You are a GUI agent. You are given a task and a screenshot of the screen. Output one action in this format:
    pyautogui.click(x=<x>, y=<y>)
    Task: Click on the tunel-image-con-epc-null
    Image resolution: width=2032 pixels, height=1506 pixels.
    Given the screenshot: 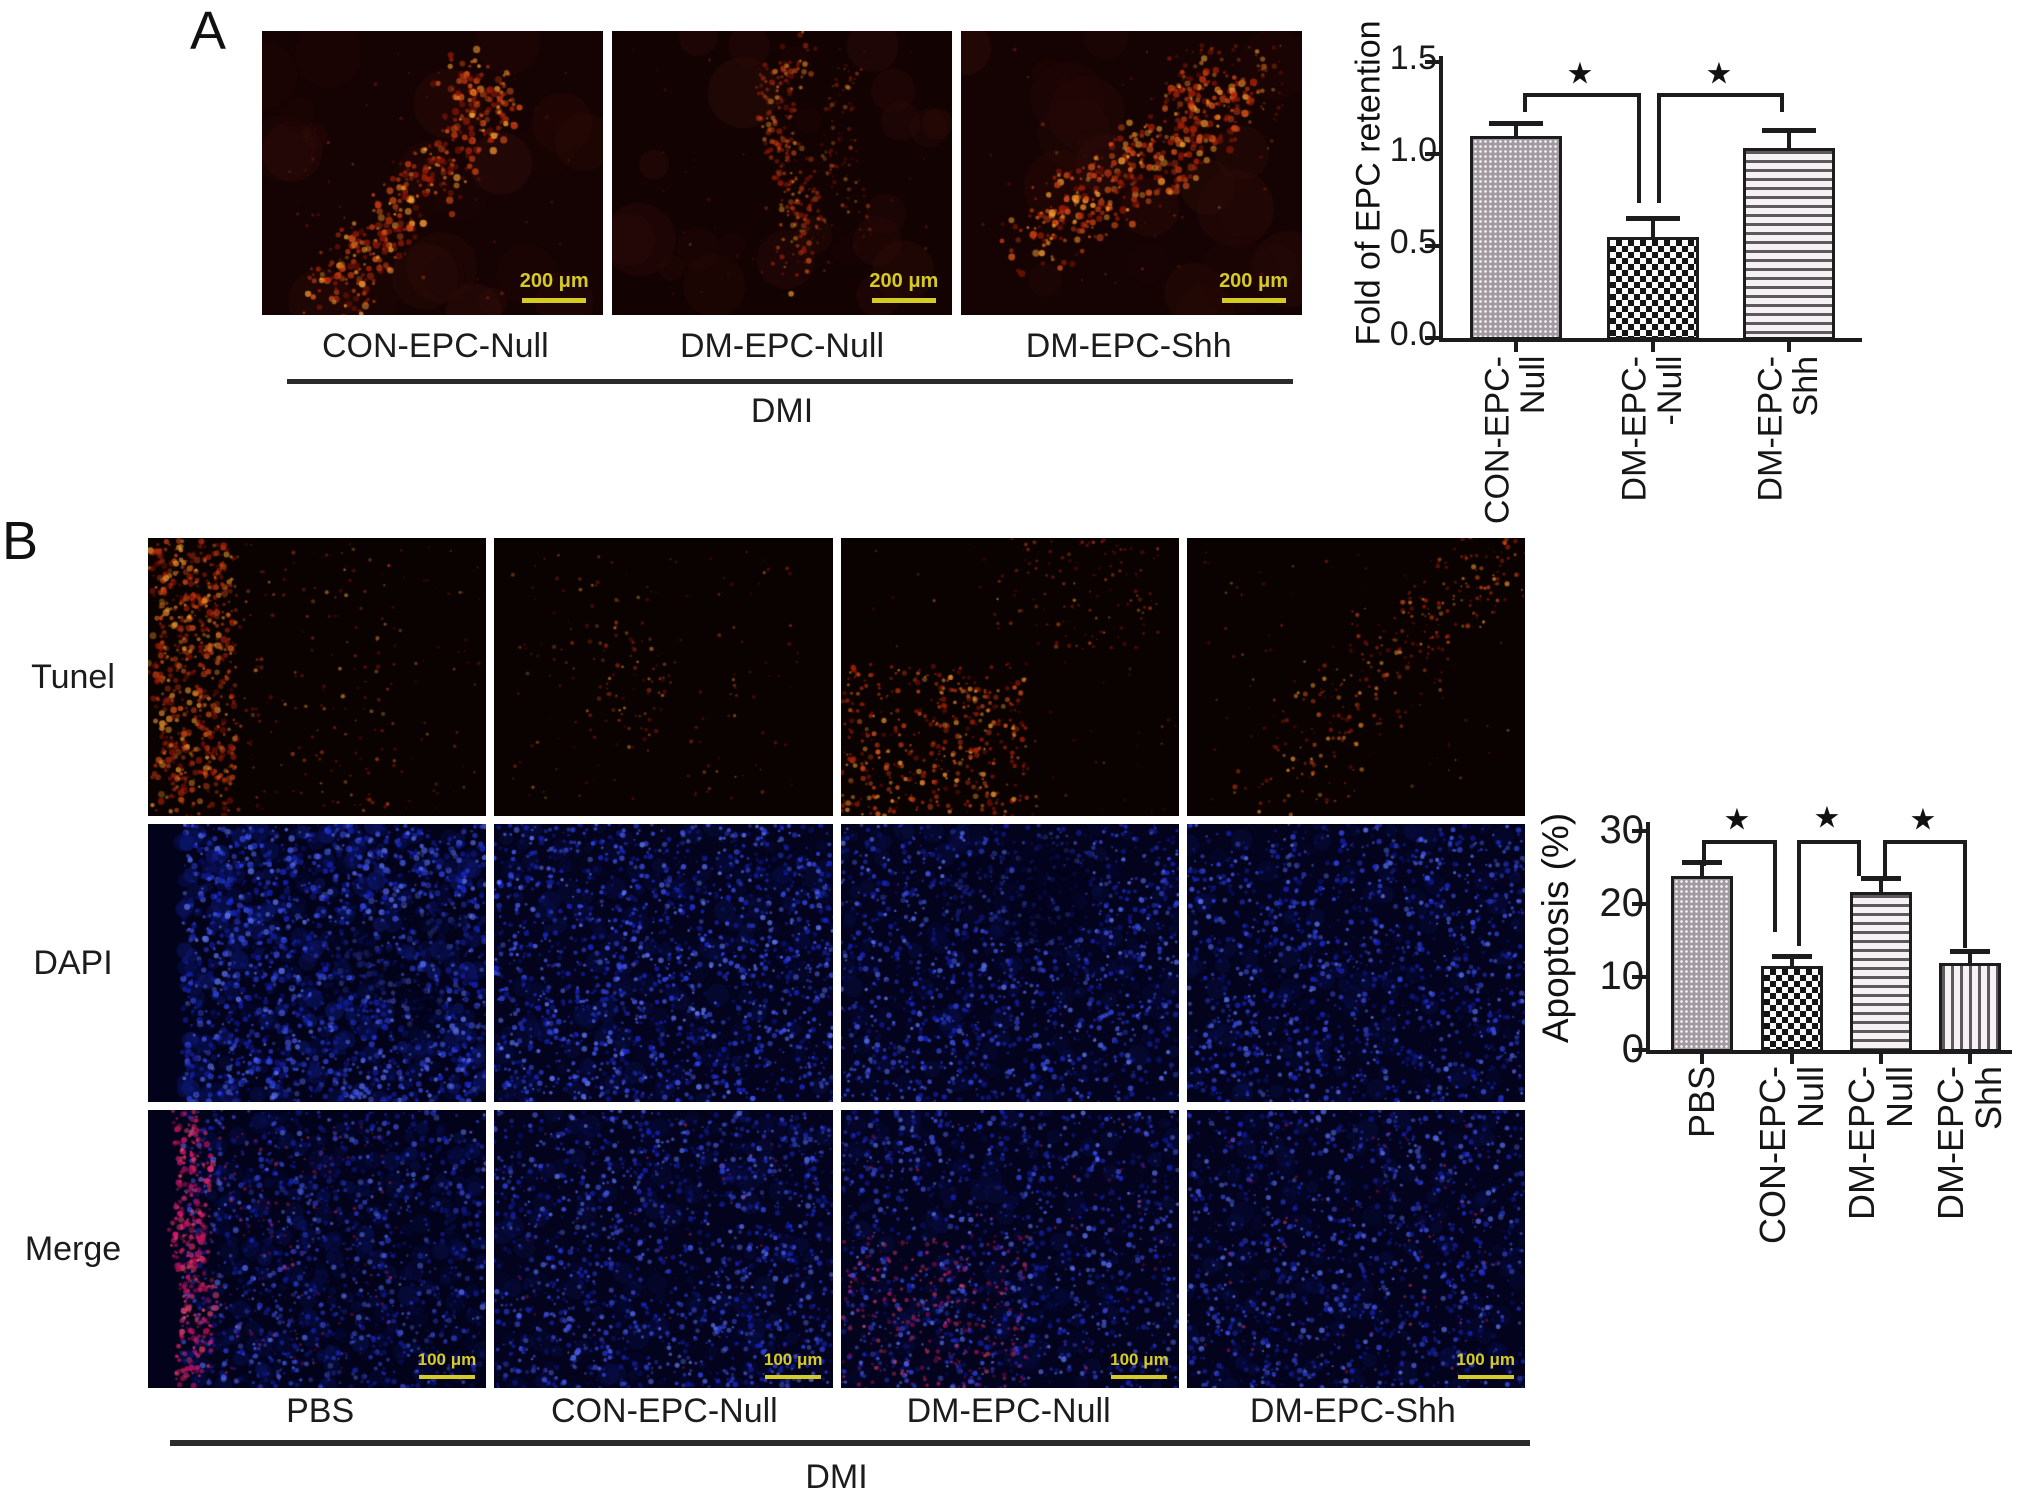 What is the action you would take?
    pyautogui.click(x=663, y=677)
    